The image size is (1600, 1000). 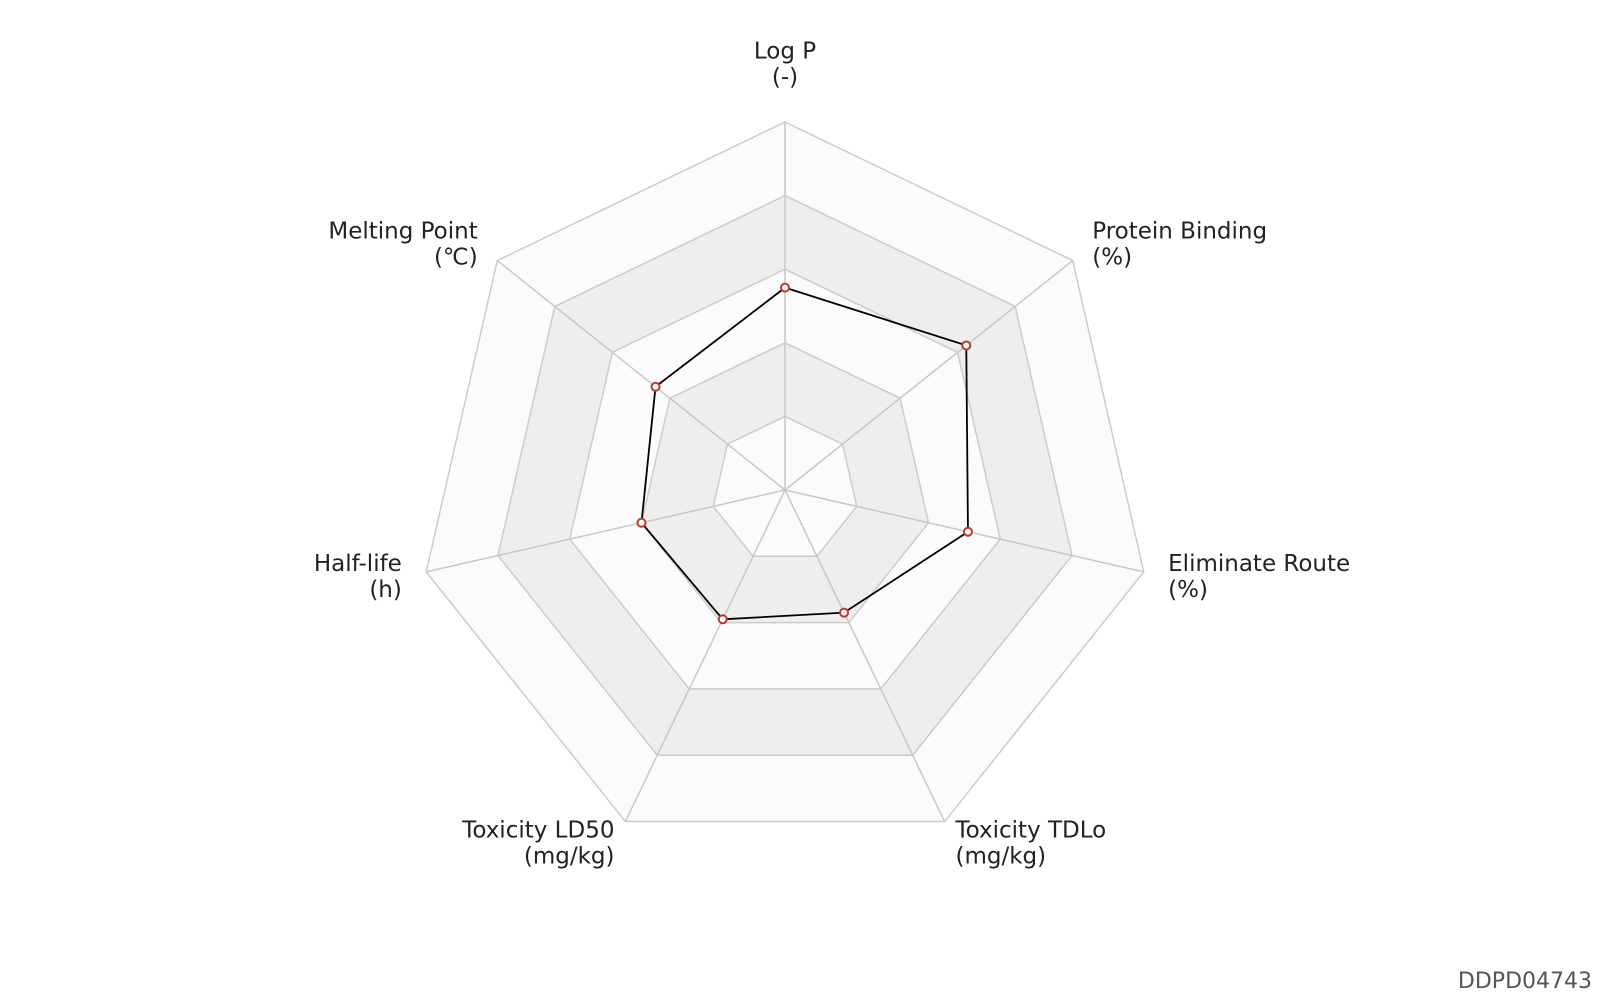 What do you see at coordinates (358, 564) in the screenshot?
I see `axis-label: Half-life` at bounding box center [358, 564].